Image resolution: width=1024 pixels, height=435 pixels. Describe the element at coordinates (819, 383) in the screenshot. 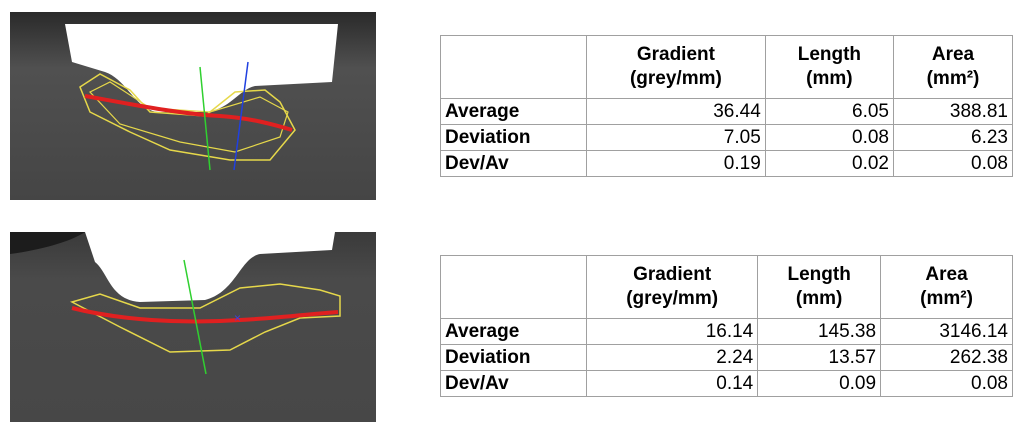

I see `cell: 0.09` at that location.